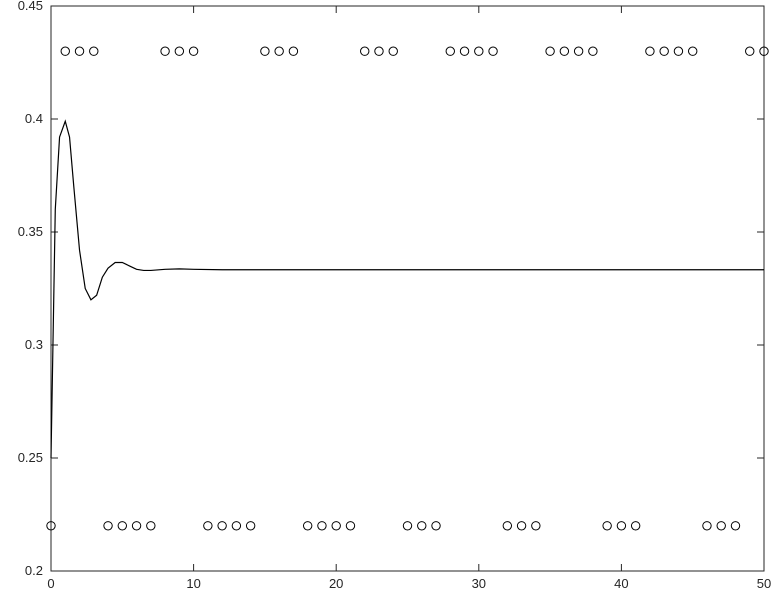  Describe the element at coordinates (30, 6) in the screenshot. I see `y-tick-label: 0.45` at that location.